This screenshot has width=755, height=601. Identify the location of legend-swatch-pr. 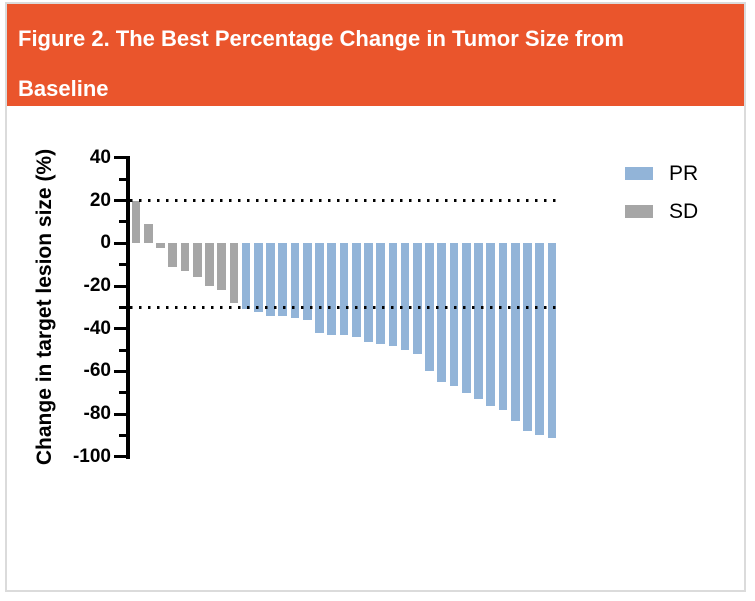
(639, 173).